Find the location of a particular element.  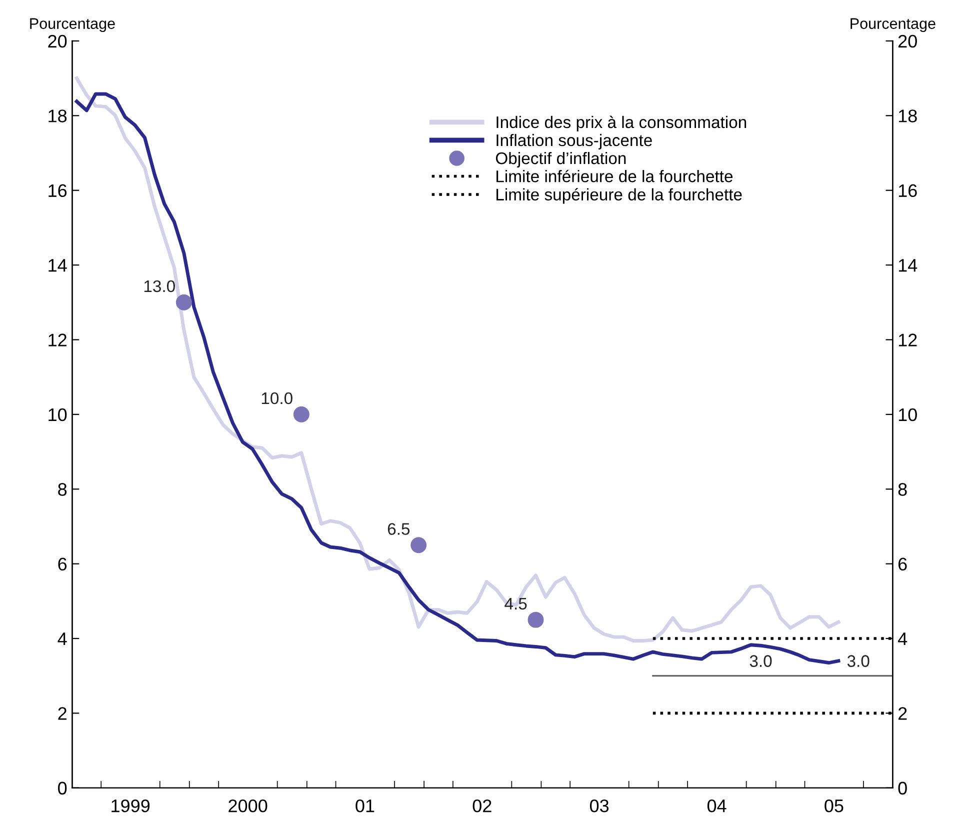

y2-tick-label: 16 is located at coordinates (907, 191).